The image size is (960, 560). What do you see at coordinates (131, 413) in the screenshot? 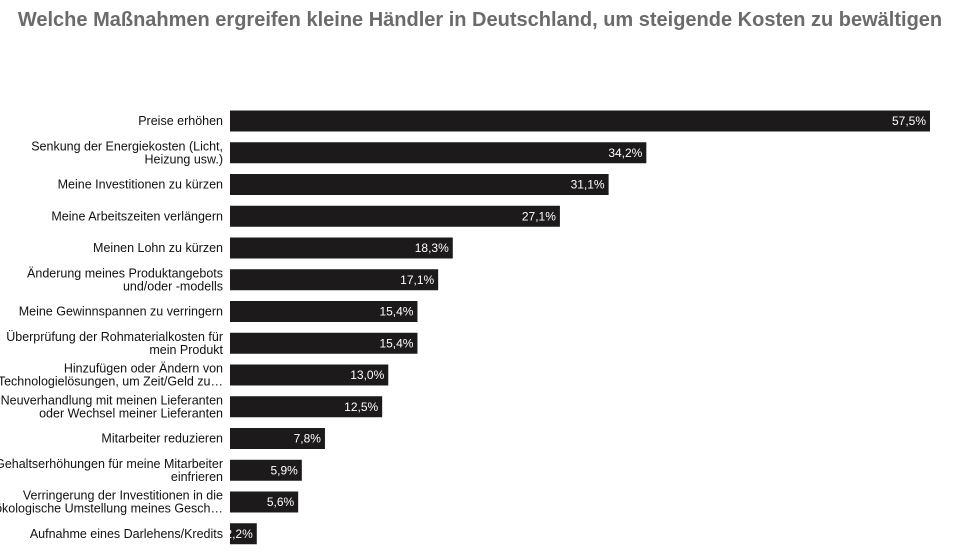
I see `category-label-9-line-1: oder Wechsel meiner Lieferanten` at bounding box center [131, 413].